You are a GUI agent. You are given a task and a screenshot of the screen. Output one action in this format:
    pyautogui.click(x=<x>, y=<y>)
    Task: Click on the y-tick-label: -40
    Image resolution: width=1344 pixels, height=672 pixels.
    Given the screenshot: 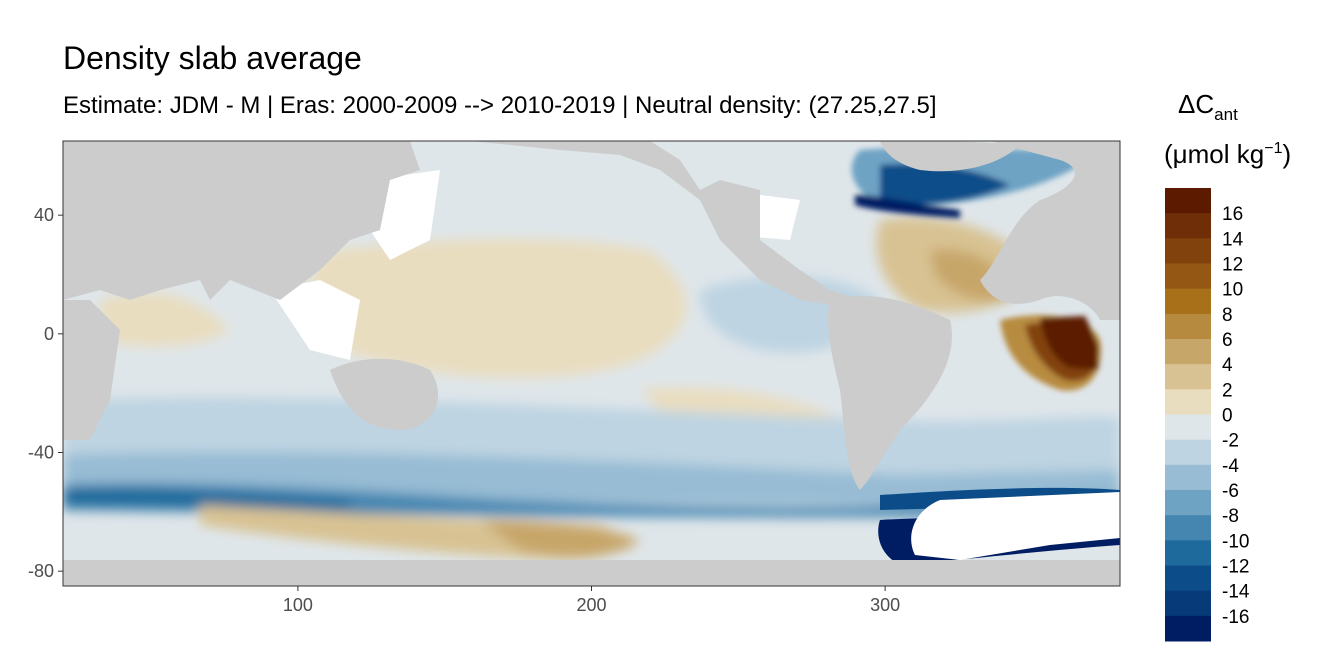 What is the action you would take?
    pyautogui.click(x=41, y=453)
    